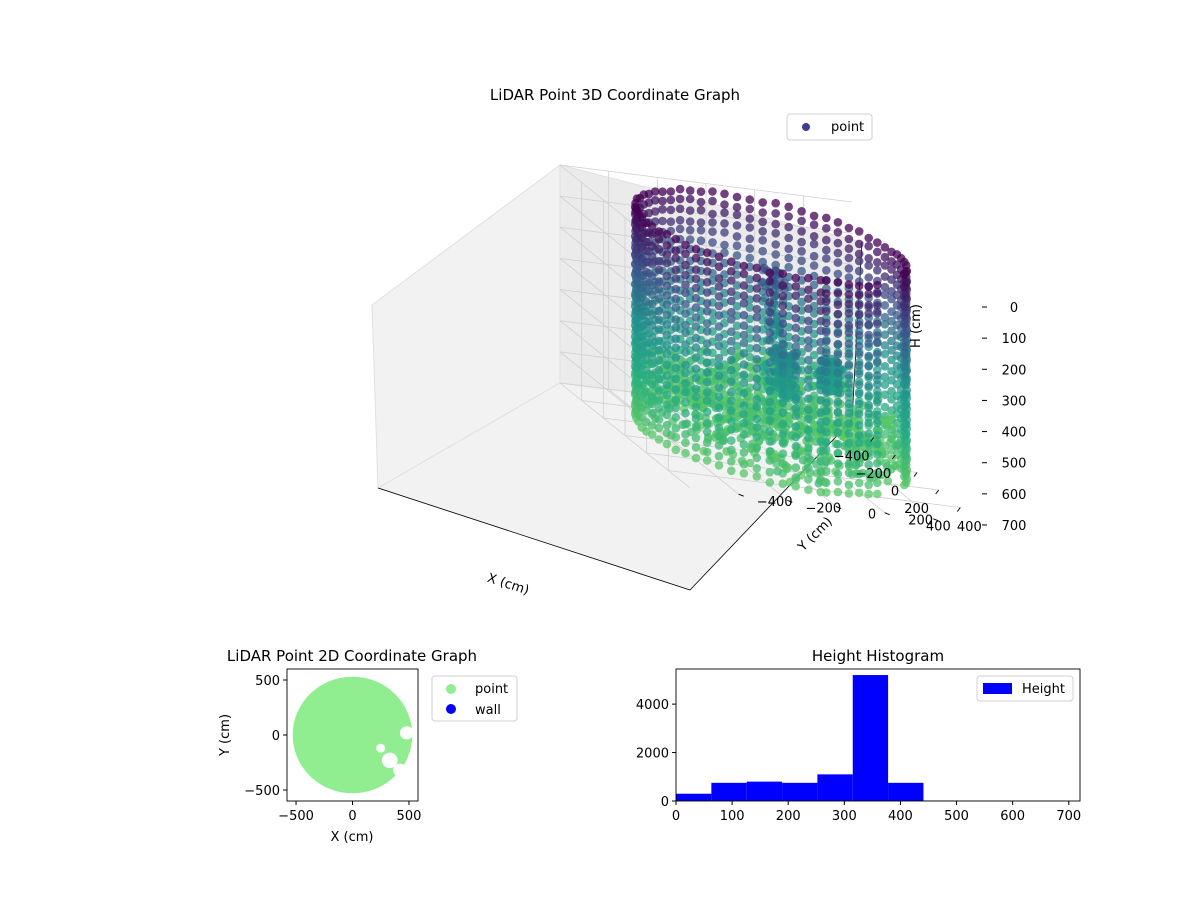  I want to click on x-tick-label-2d: 500, so click(409, 816).